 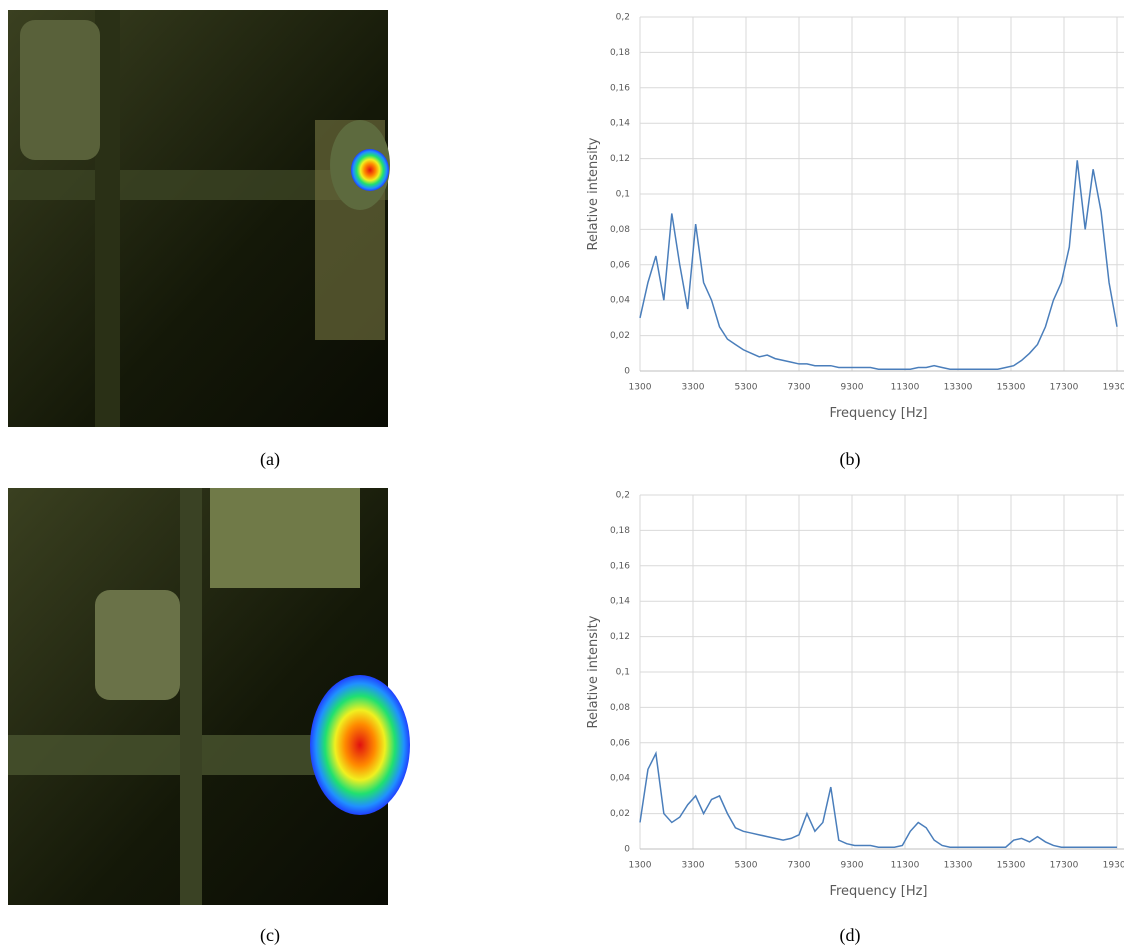 I want to click on photo-a, so click(x=199, y=218).